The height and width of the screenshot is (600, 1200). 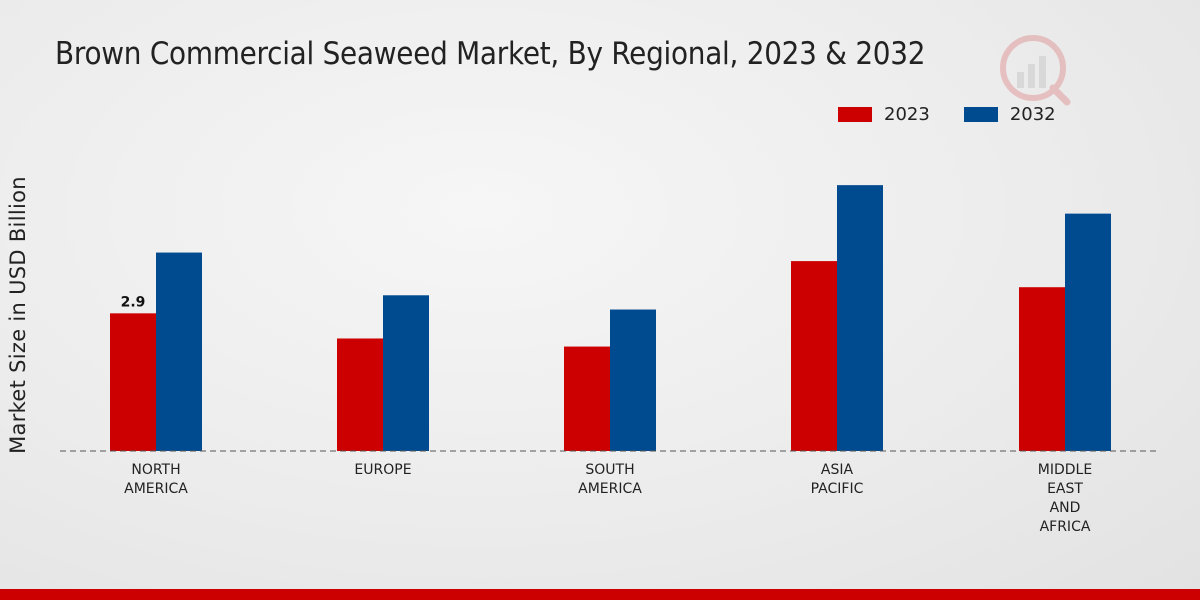 What do you see at coordinates (980, 114) in the screenshot?
I see `legend-swatch-2032` at bounding box center [980, 114].